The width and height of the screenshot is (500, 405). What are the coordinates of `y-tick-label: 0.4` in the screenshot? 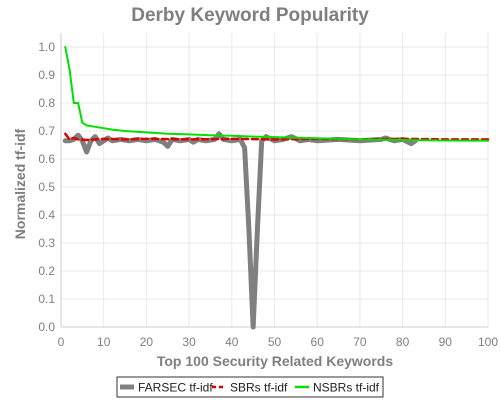 It's located at (46, 215).